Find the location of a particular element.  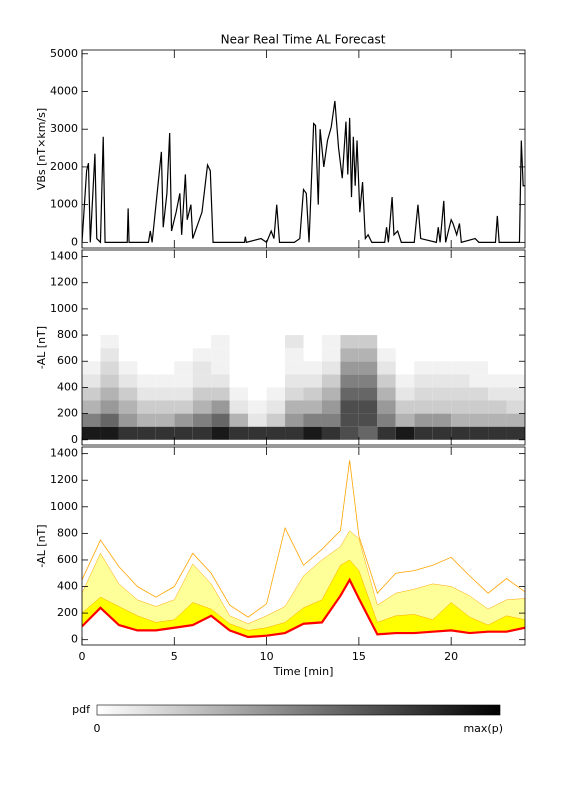

y-axis-label: VBs [nT×km/s] is located at coordinates (41, 149).